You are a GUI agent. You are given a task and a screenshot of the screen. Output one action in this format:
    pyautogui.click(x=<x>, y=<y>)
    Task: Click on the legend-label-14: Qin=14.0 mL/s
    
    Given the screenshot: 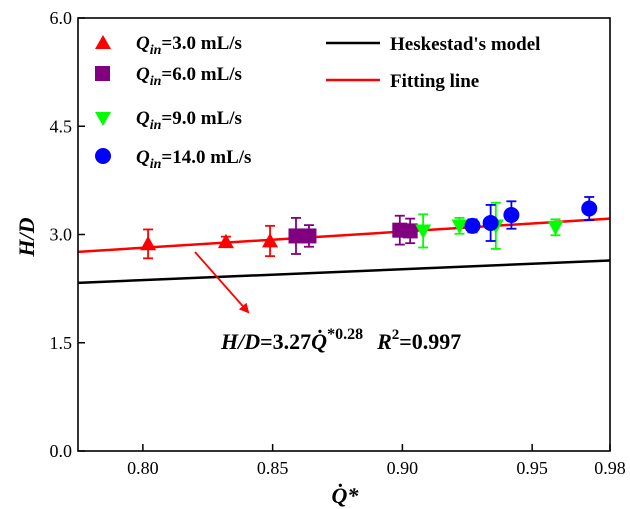 What is the action you would take?
    pyautogui.click(x=193, y=159)
    